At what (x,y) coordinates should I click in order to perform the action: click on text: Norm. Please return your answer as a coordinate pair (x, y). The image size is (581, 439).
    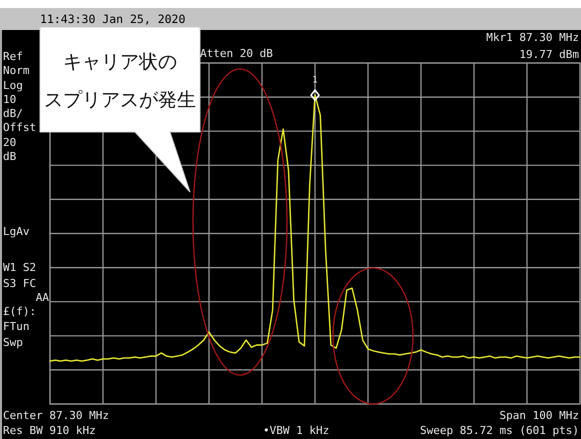
    Looking at the image, I should click on (16, 71).